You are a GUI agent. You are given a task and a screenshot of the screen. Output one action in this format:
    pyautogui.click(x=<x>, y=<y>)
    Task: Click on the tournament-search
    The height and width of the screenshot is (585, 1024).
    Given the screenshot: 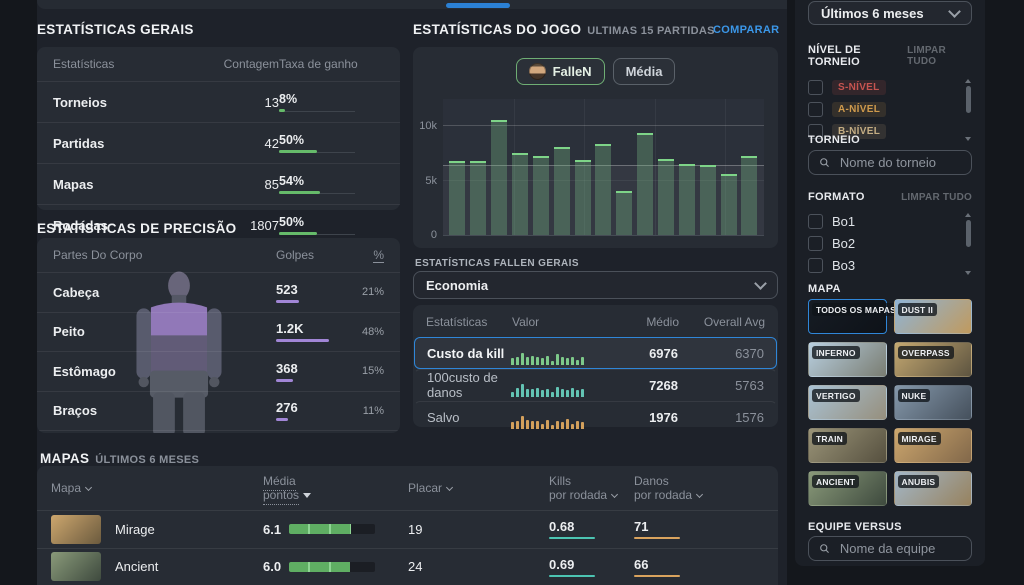 What is the action you would take?
    pyautogui.click(x=890, y=162)
    